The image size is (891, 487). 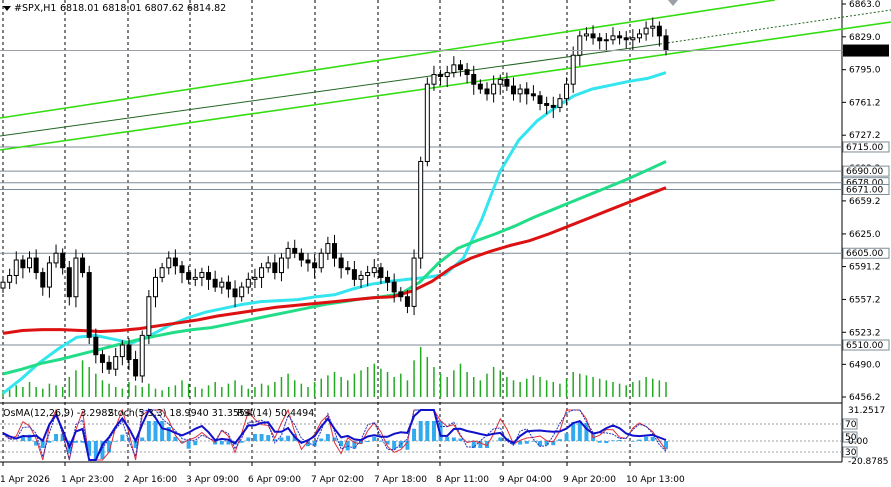 I want to click on rsi-level-70-box, so click(x=850, y=424).